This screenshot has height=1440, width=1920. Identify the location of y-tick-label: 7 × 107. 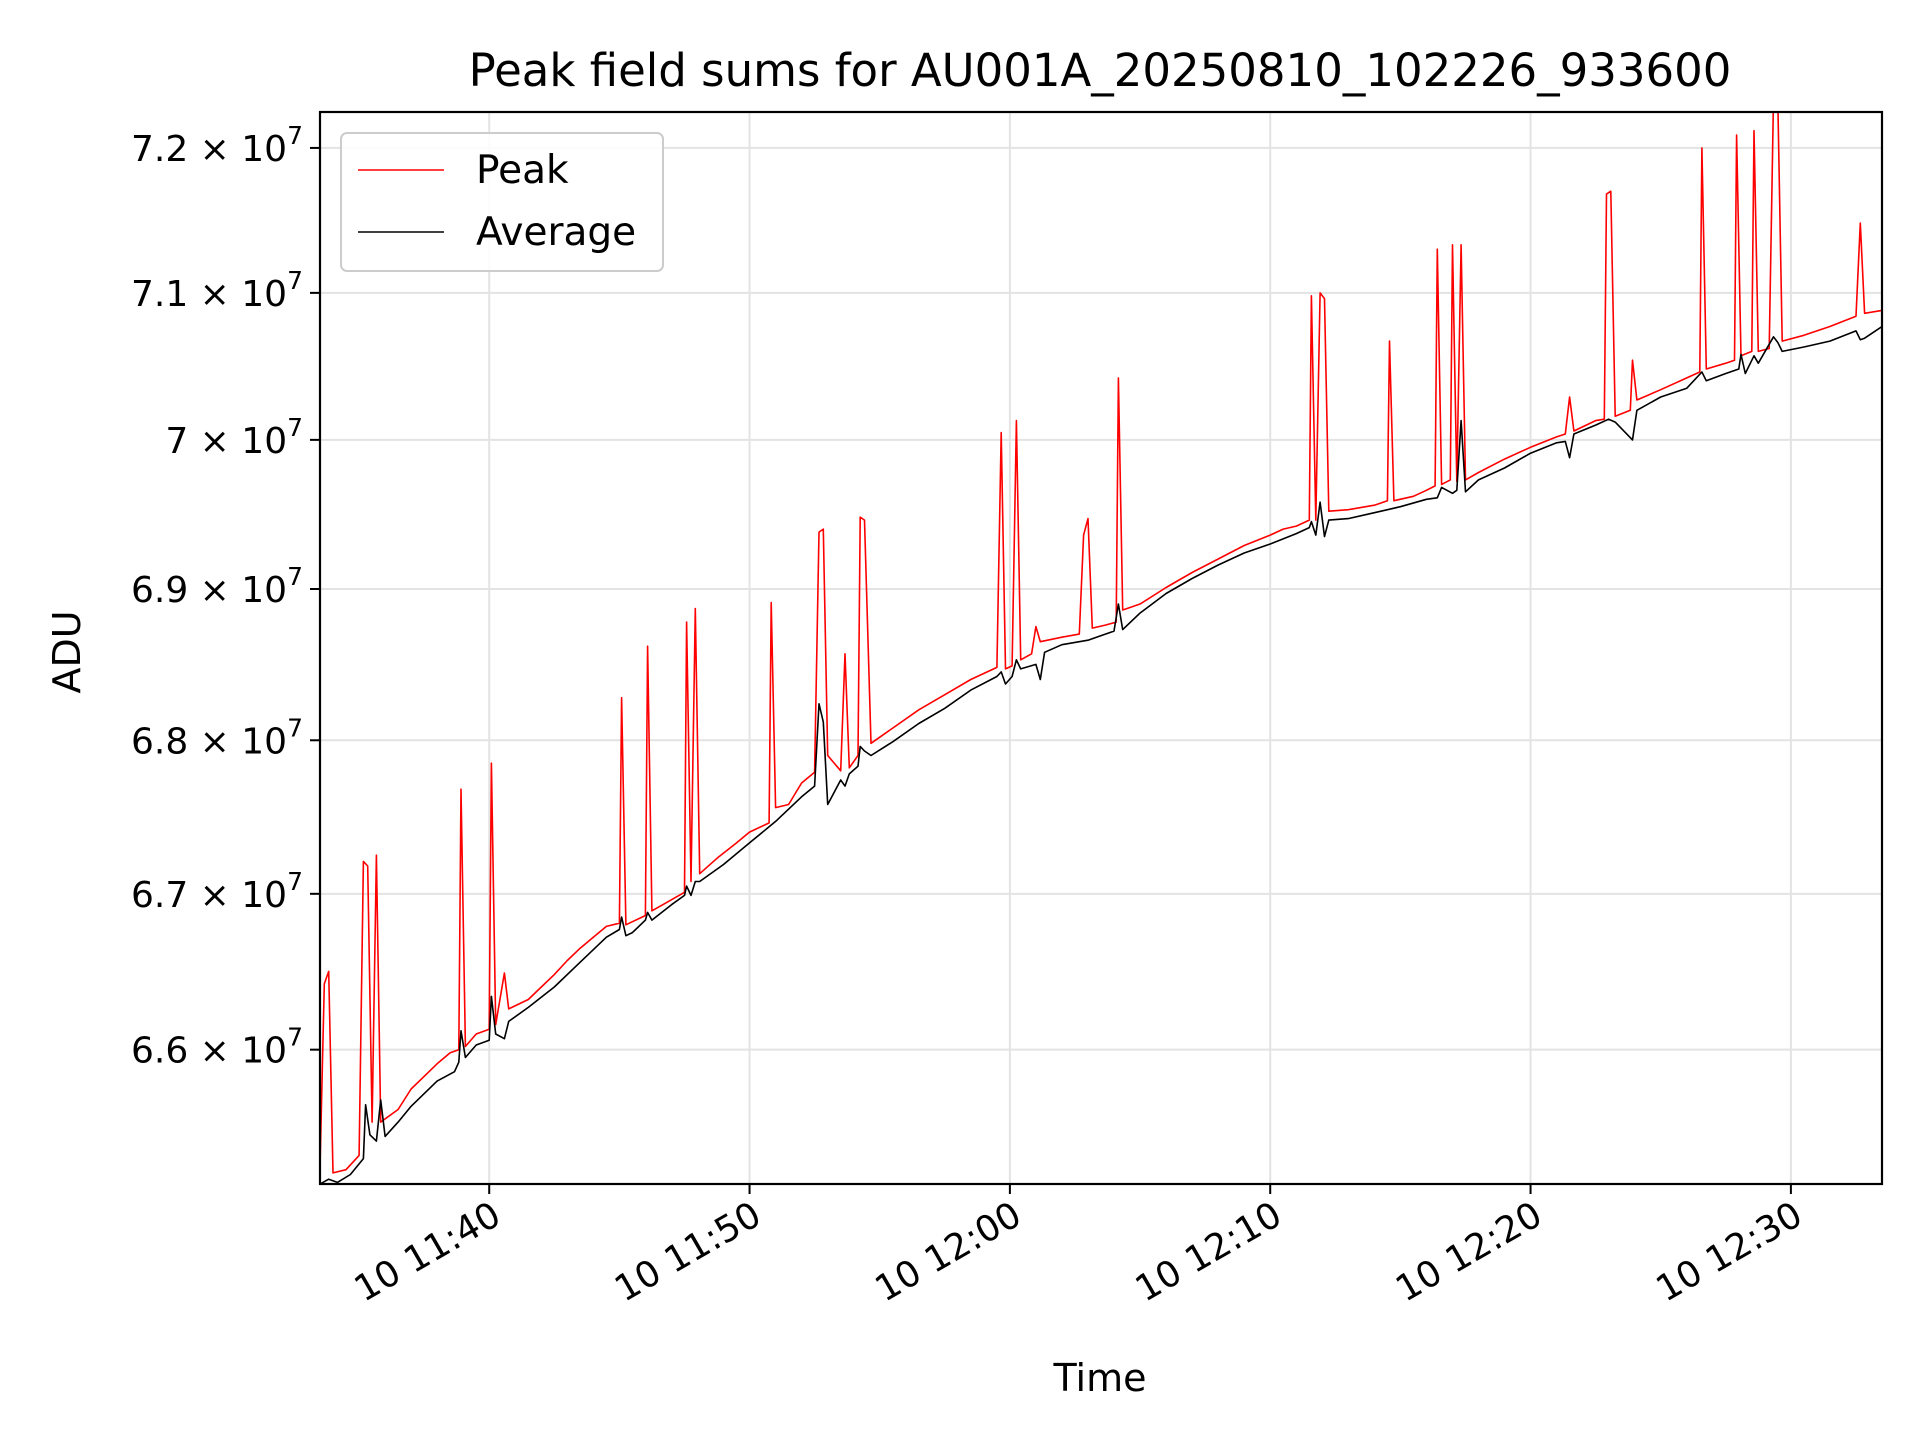
(234, 437).